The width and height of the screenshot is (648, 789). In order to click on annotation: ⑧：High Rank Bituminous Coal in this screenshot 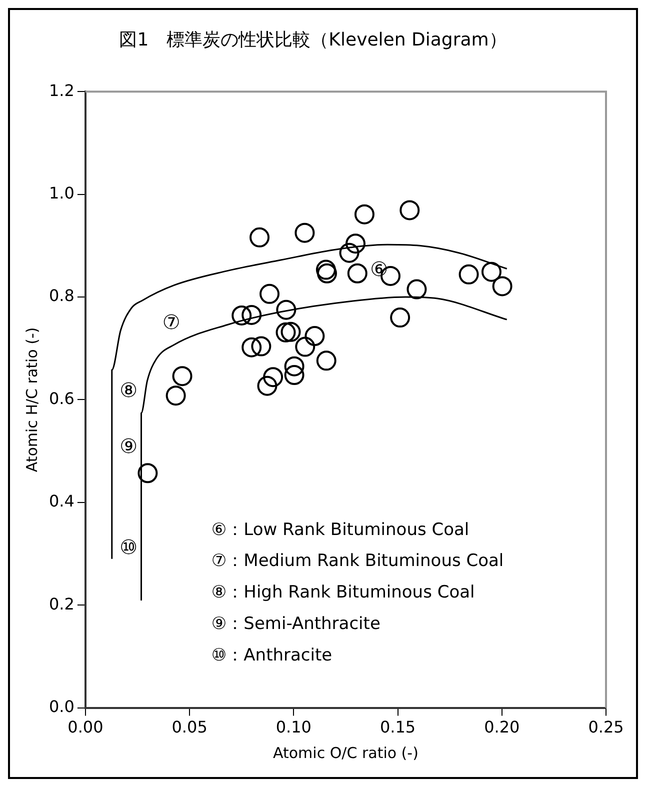, I will do `click(343, 592)`.